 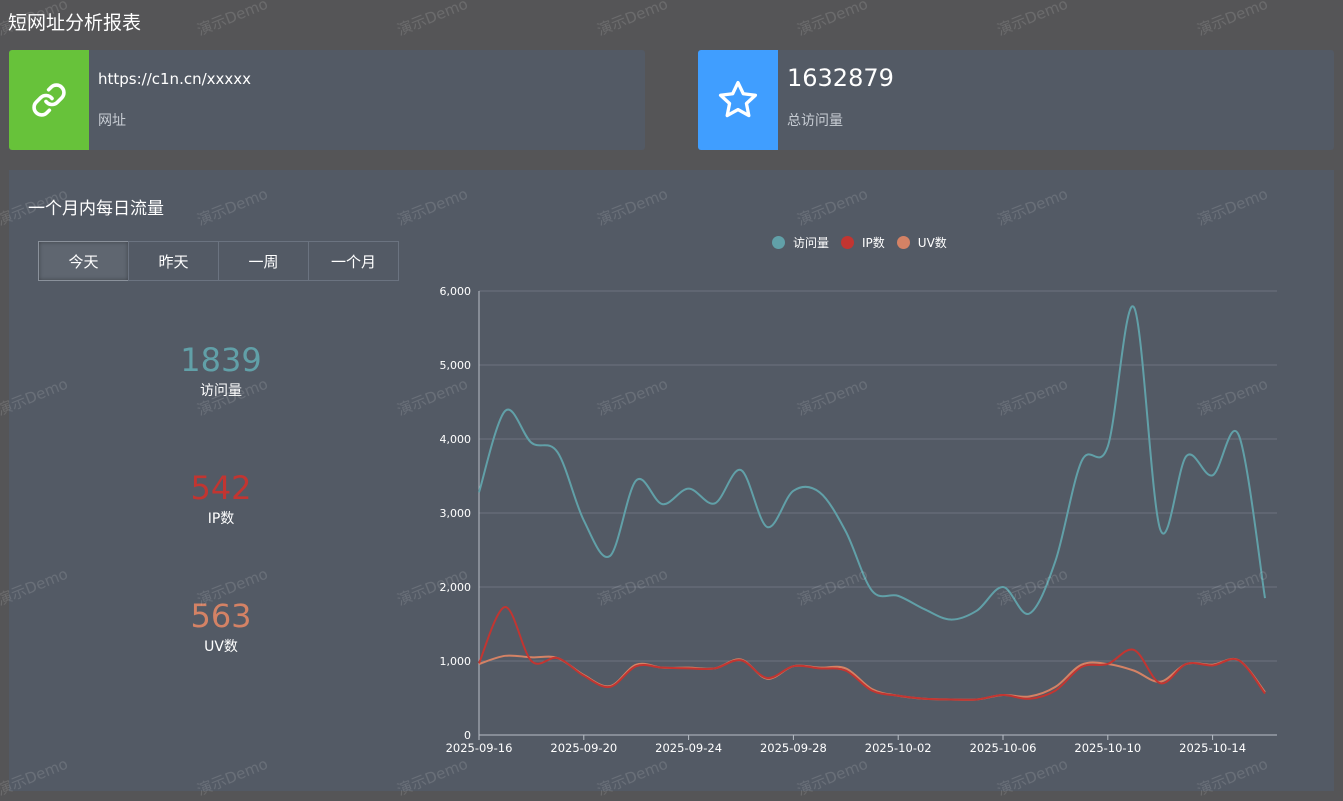 What do you see at coordinates (479, 748) in the screenshot?
I see `x-tick-label: 2025-09-16` at bounding box center [479, 748].